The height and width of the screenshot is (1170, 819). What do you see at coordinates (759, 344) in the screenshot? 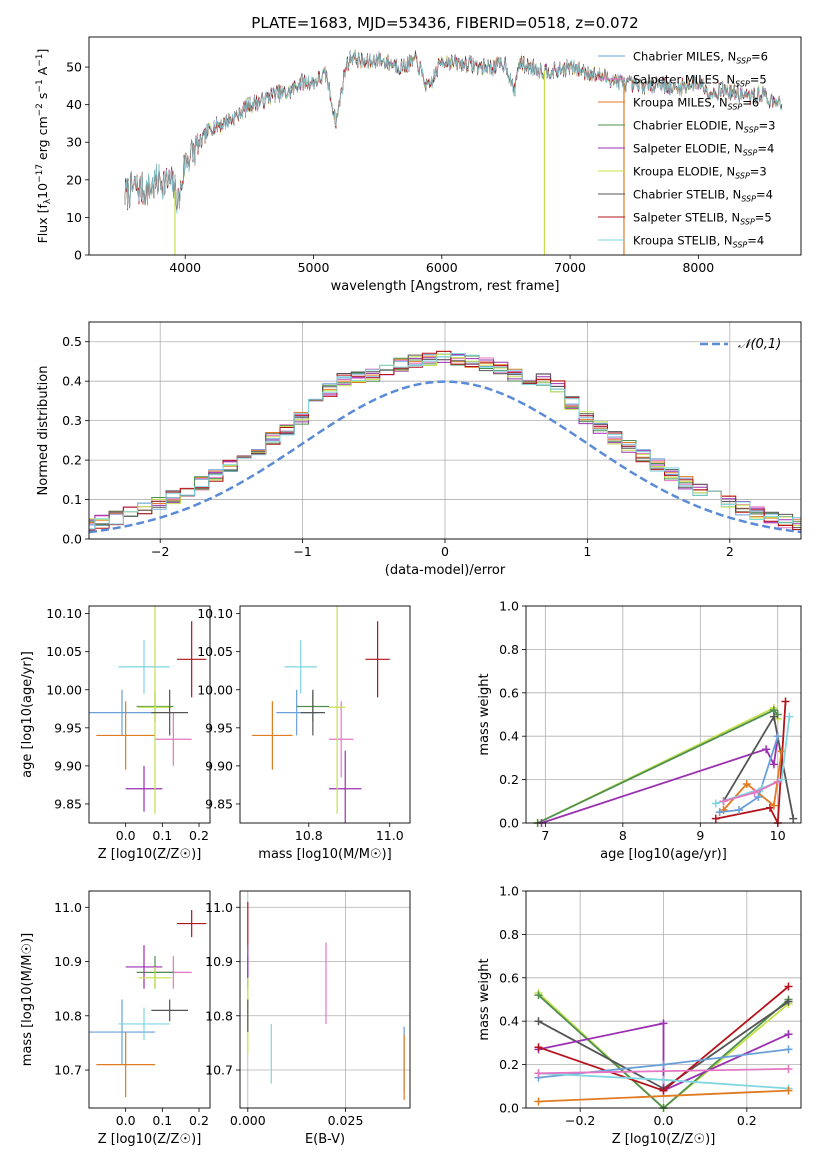
I see `legend-label: 𝒩(0,1)` at bounding box center [759, 344].